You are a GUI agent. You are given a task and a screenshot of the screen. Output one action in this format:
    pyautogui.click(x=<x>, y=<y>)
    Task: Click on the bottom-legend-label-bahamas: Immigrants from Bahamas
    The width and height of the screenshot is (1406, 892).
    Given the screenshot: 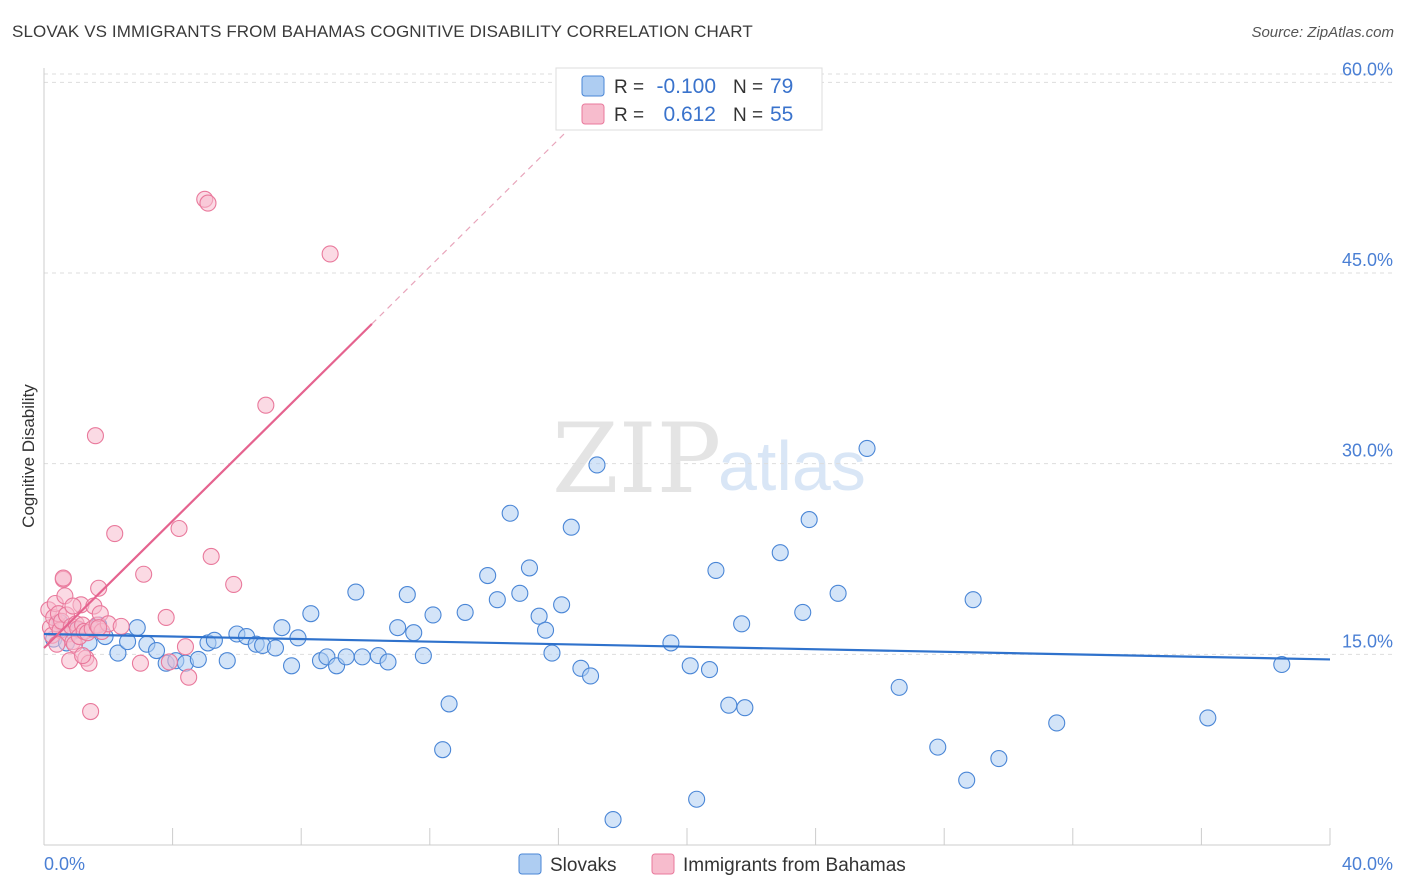 What is the action you would take?
    pyautogui.click(x=794, y=865)
    